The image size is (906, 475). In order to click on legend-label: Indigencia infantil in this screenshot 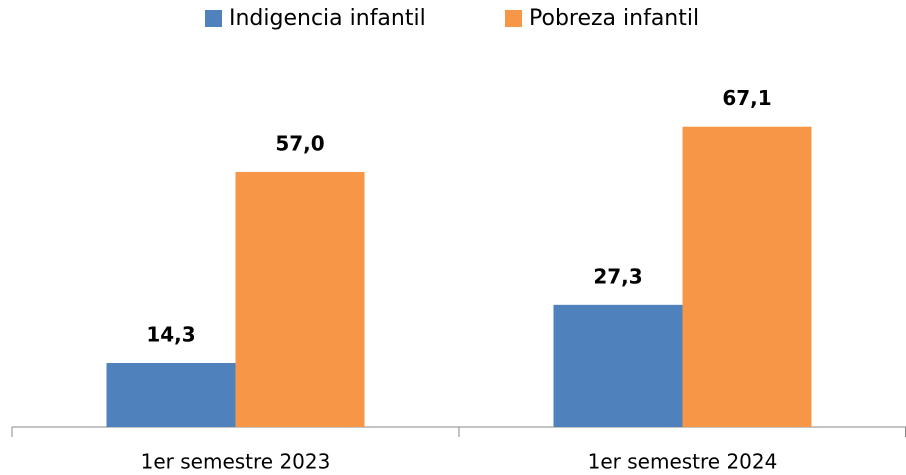, I will do `click(327, 18)`.